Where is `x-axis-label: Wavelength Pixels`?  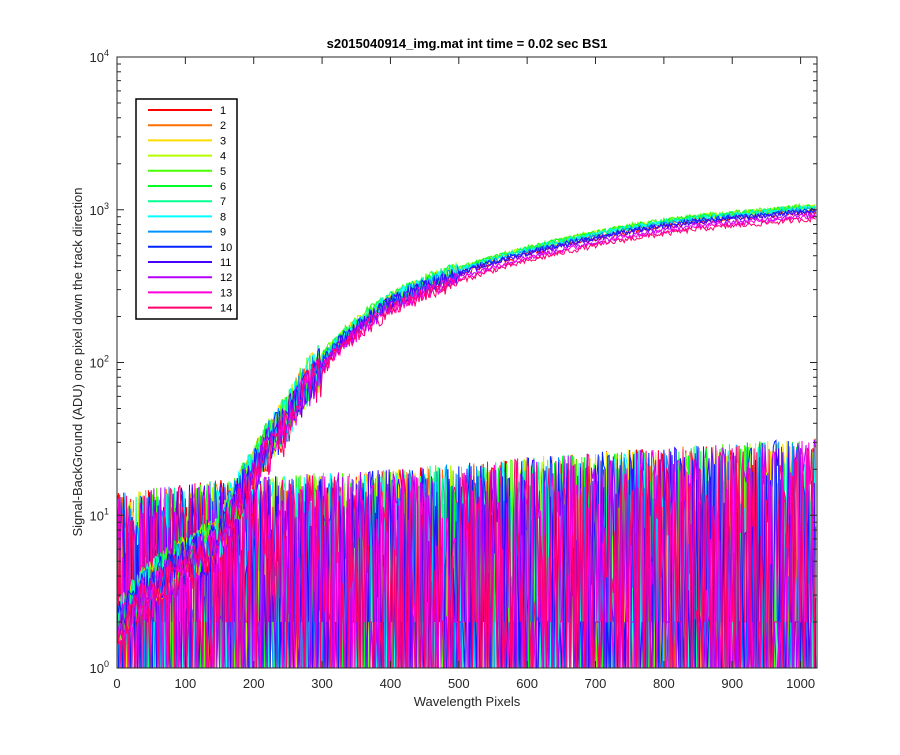 x-axis-label: Wavelength Pixels is located at coordinates (467, 701).